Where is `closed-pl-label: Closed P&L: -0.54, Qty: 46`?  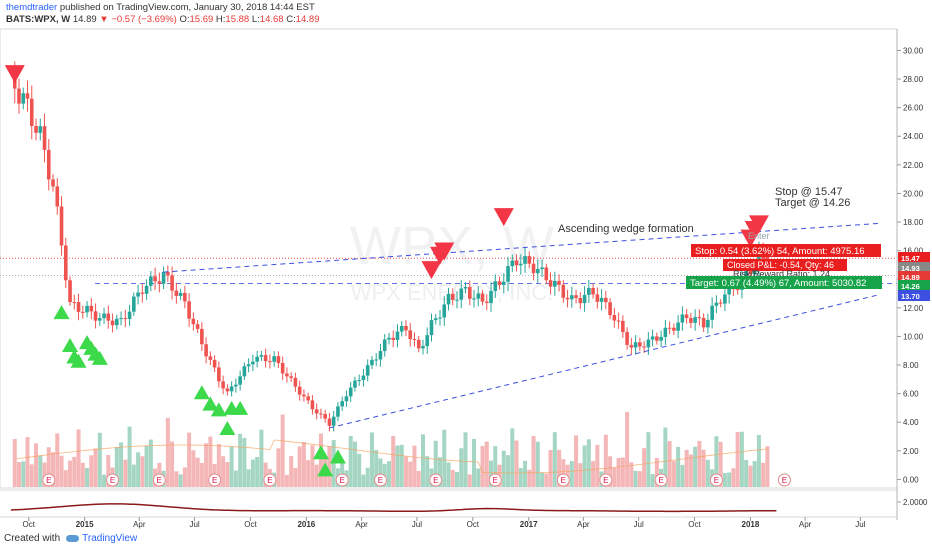
closed-pl-label: Closed P&L: -0.54, Qty: 46 is located at coordinates (780, 265).